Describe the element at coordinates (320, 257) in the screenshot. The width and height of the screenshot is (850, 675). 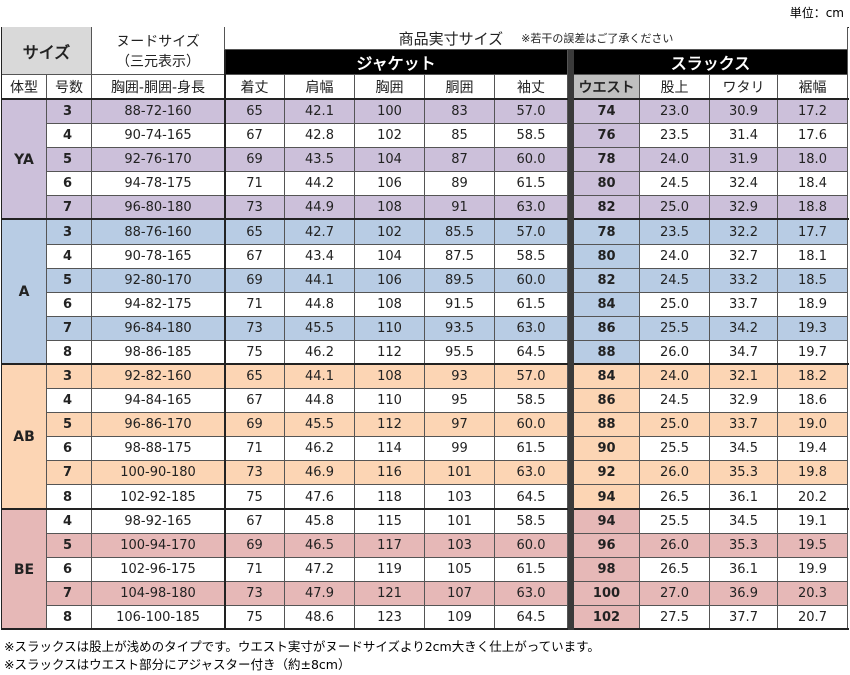
I see `measure: 43.4` at that location.